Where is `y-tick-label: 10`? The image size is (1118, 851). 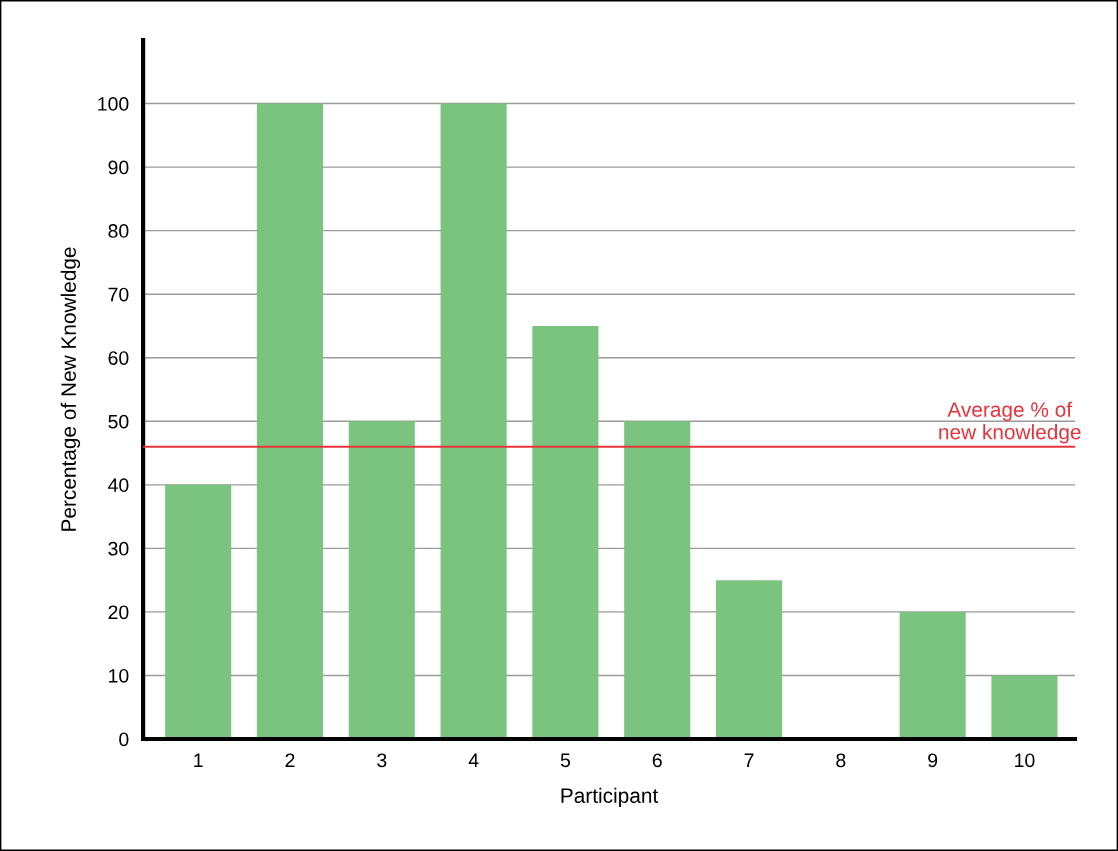
y-tick-label: 10 is located at coordinates (119, 675).